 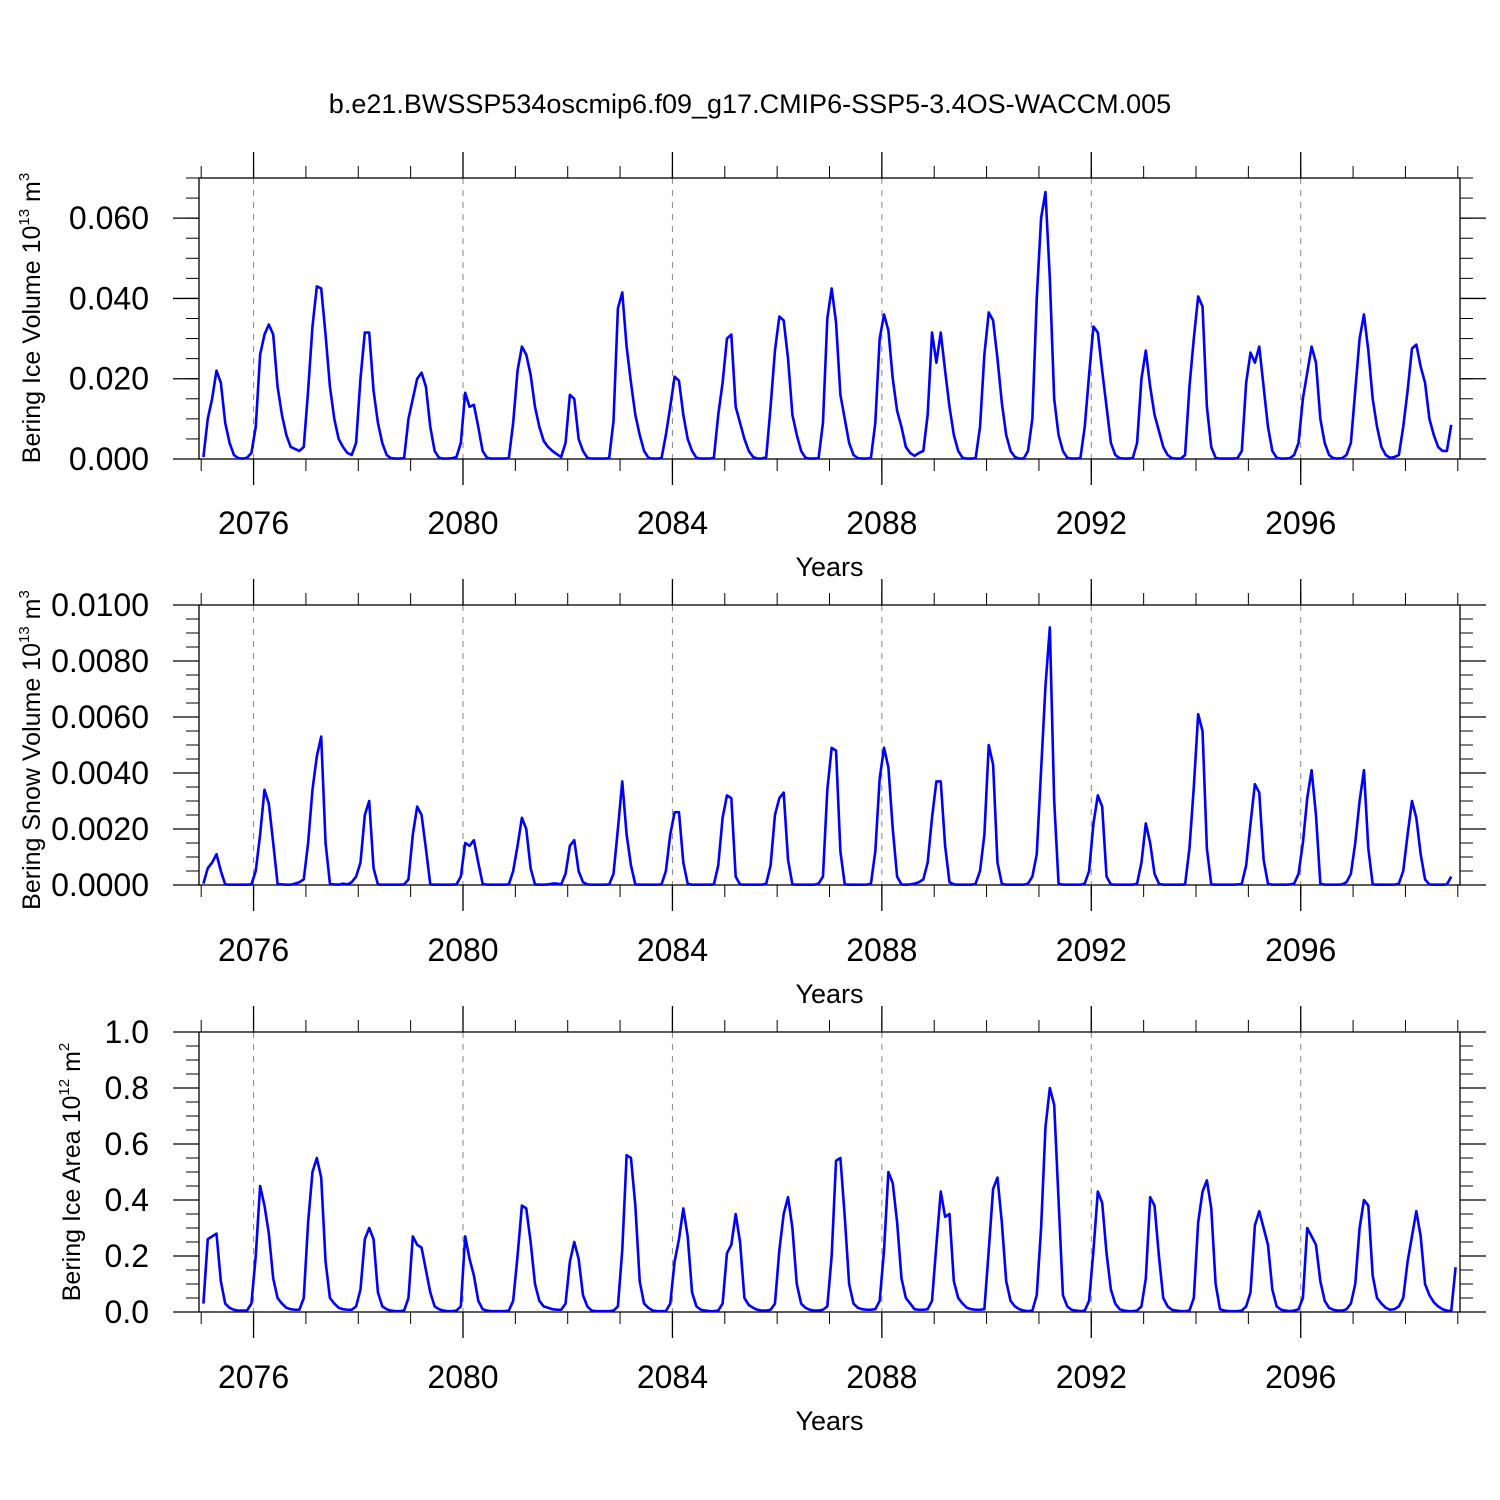 What do you see at coordinates (109, 459) in the screenshot?
I see `y-tick-label: 0.000` at bounding box center [109, 459].